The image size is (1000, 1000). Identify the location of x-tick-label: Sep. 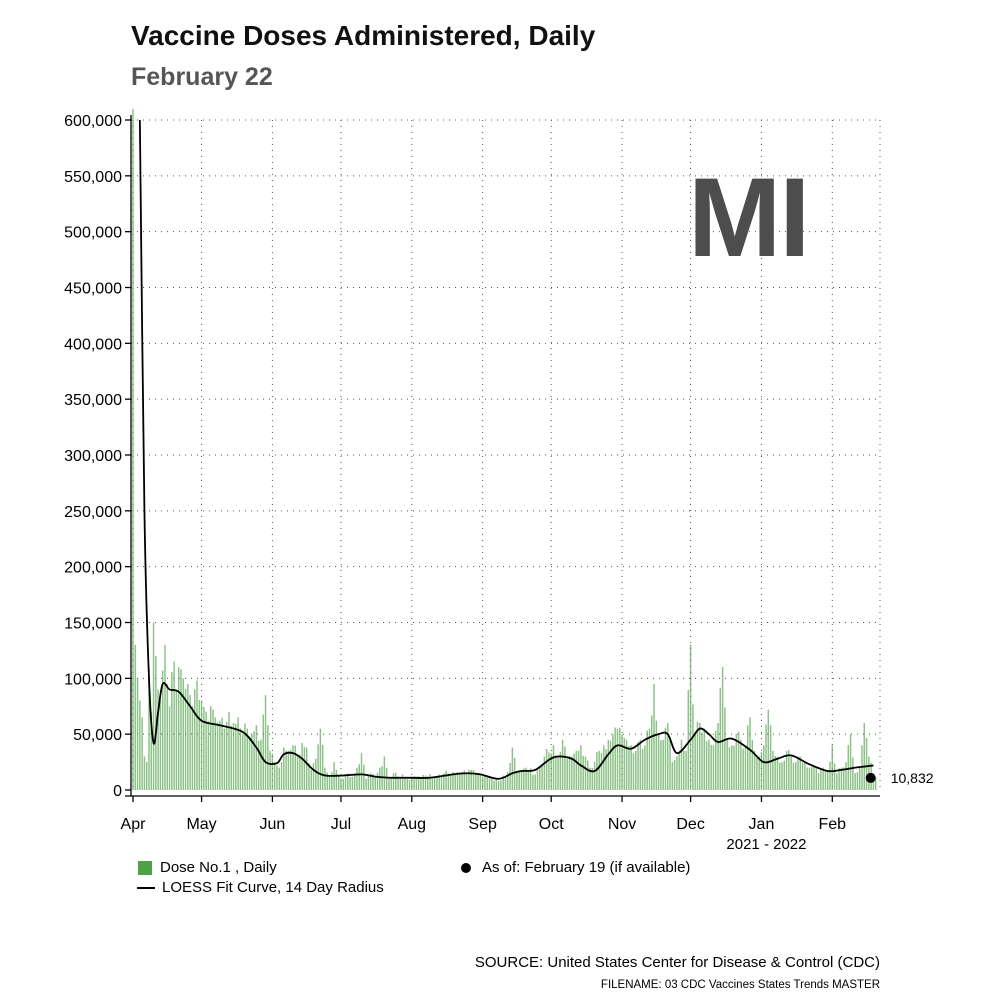
(482, 824).